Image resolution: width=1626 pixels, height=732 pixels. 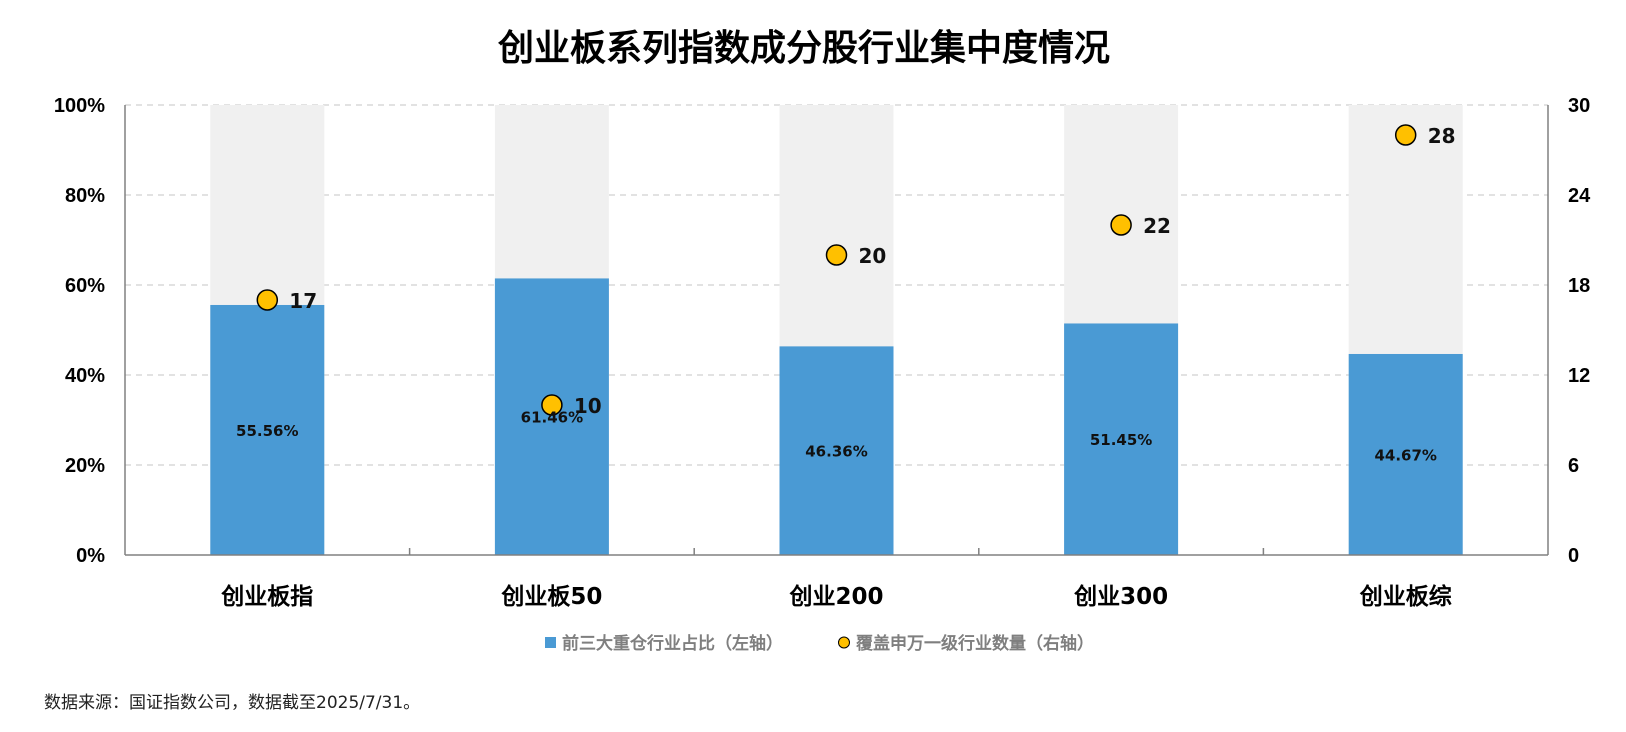 What do you see at coordinates (85, 286) in the screenshot?
I see `y-left-tick-label: 60%` at bounding box center [85, 286].